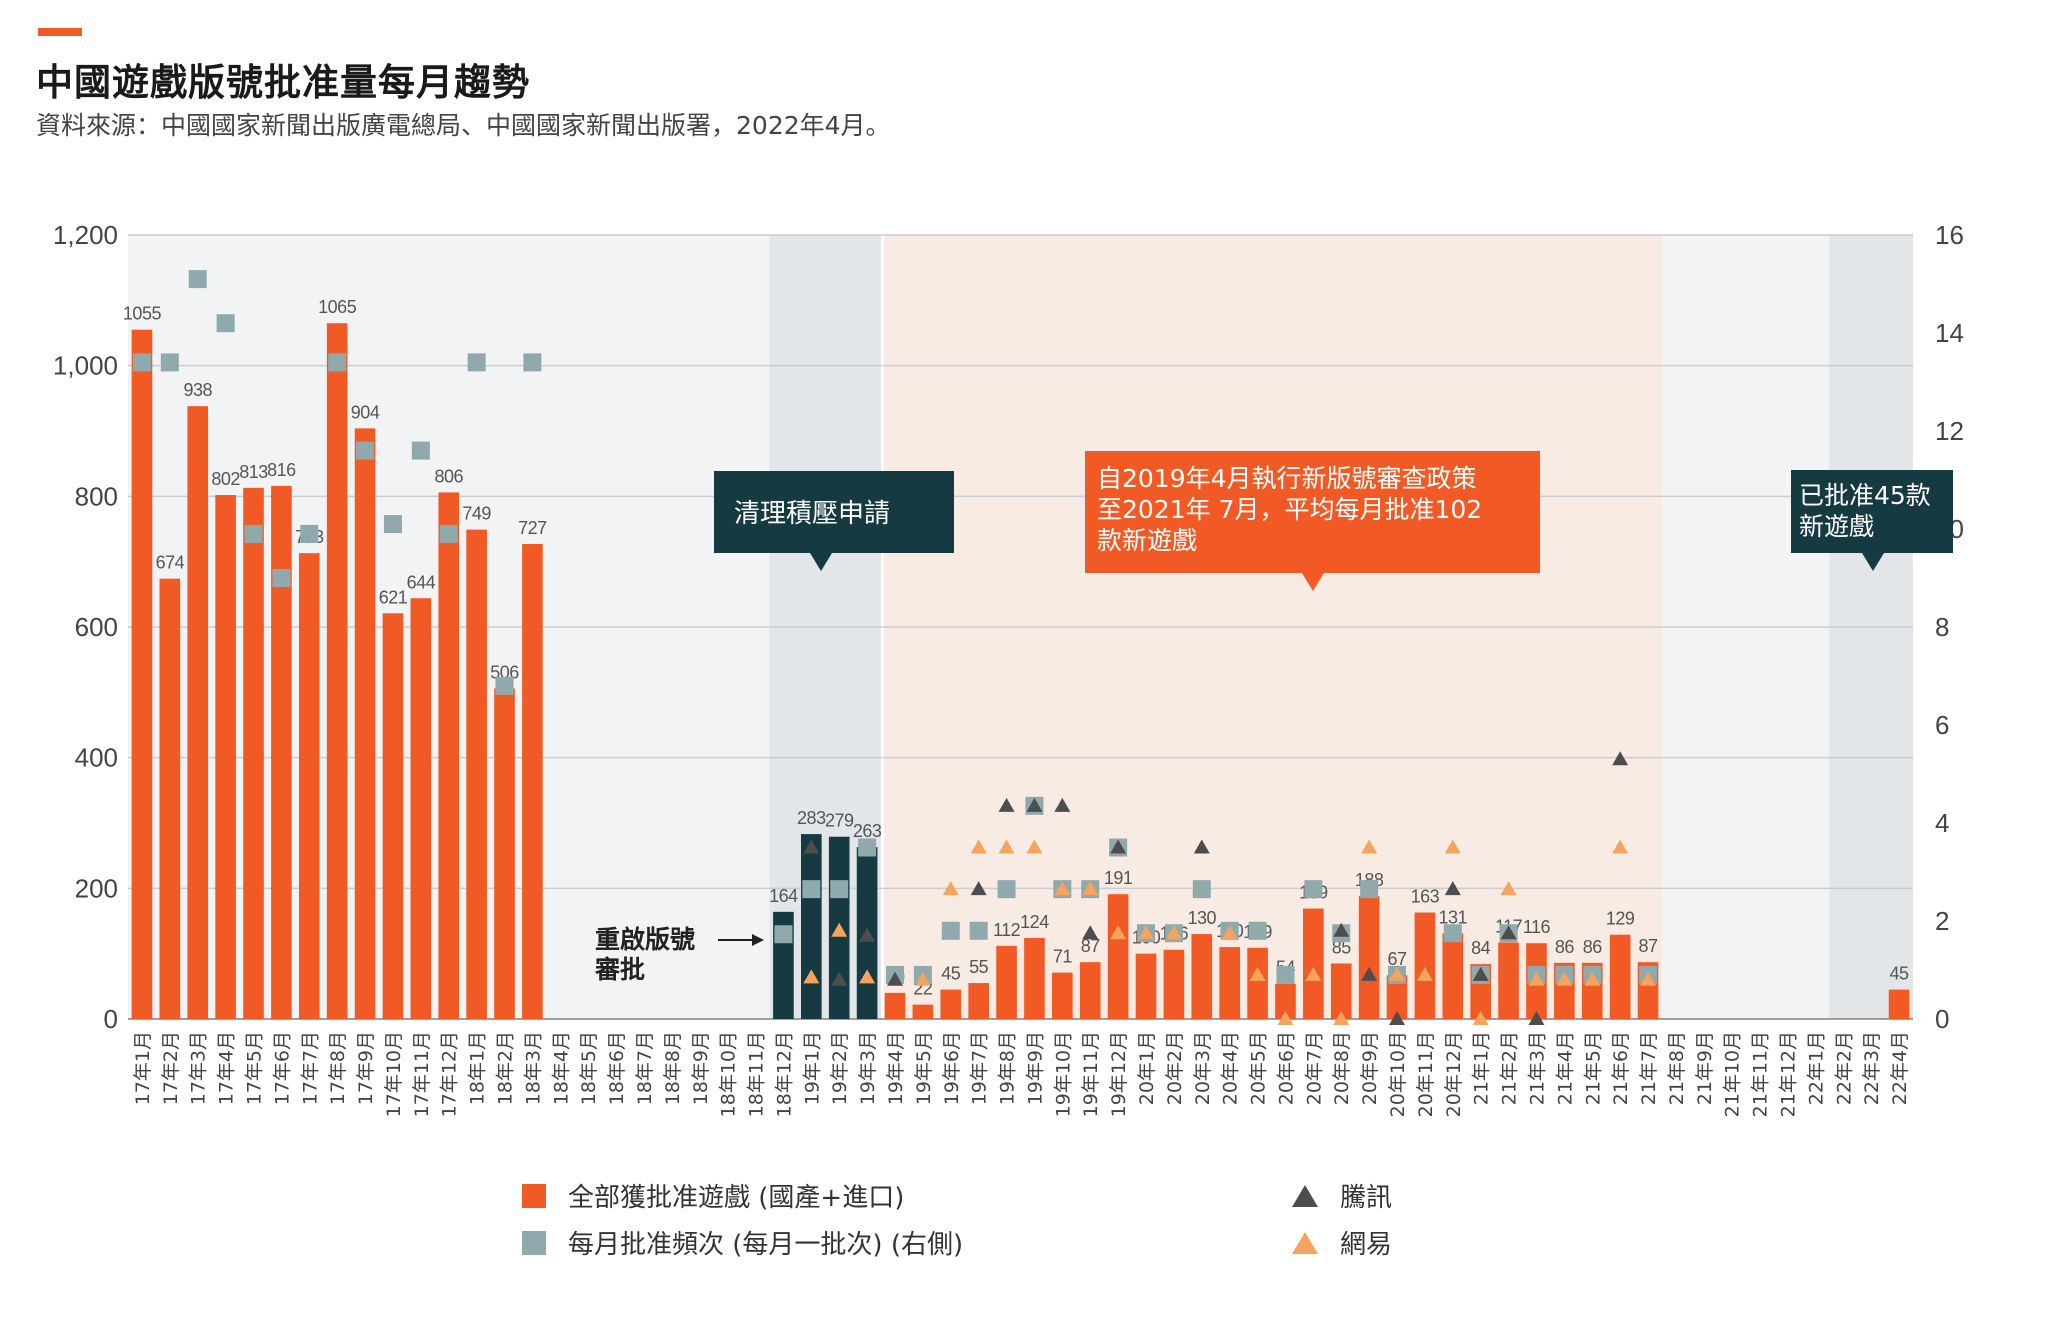  I want to click on bar-20年10月, so click(1397, 997).